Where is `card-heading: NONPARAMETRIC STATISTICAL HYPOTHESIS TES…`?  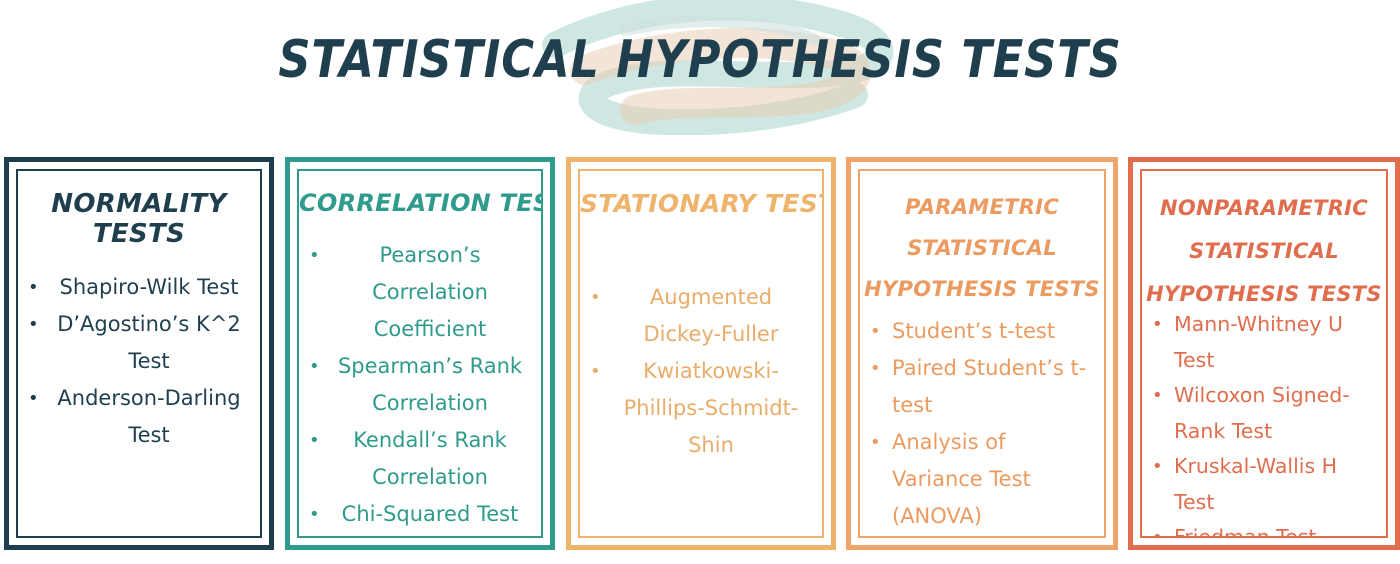 card-heading: NONPARAMETRIC STATISTICAL HYPOTHESIS TES… is located at coordinates (1264, 251).